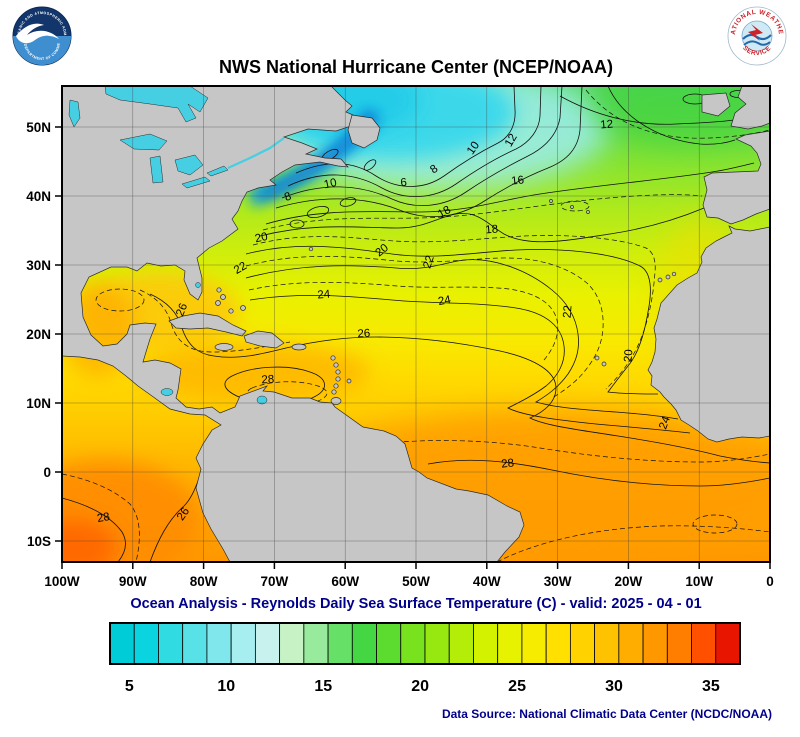 The image size is (800, 737). I want to click on temperature-colorbar: 5 10 15 20 25 30 35, so click(425, 658).